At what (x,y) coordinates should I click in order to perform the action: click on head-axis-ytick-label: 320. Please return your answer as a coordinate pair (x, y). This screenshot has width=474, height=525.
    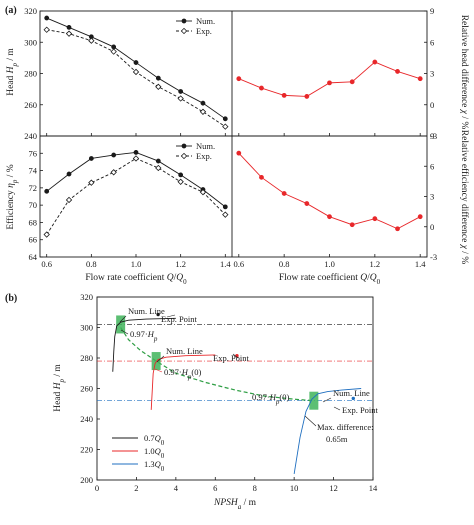
    Looking at the image, I should click on (30, 11).